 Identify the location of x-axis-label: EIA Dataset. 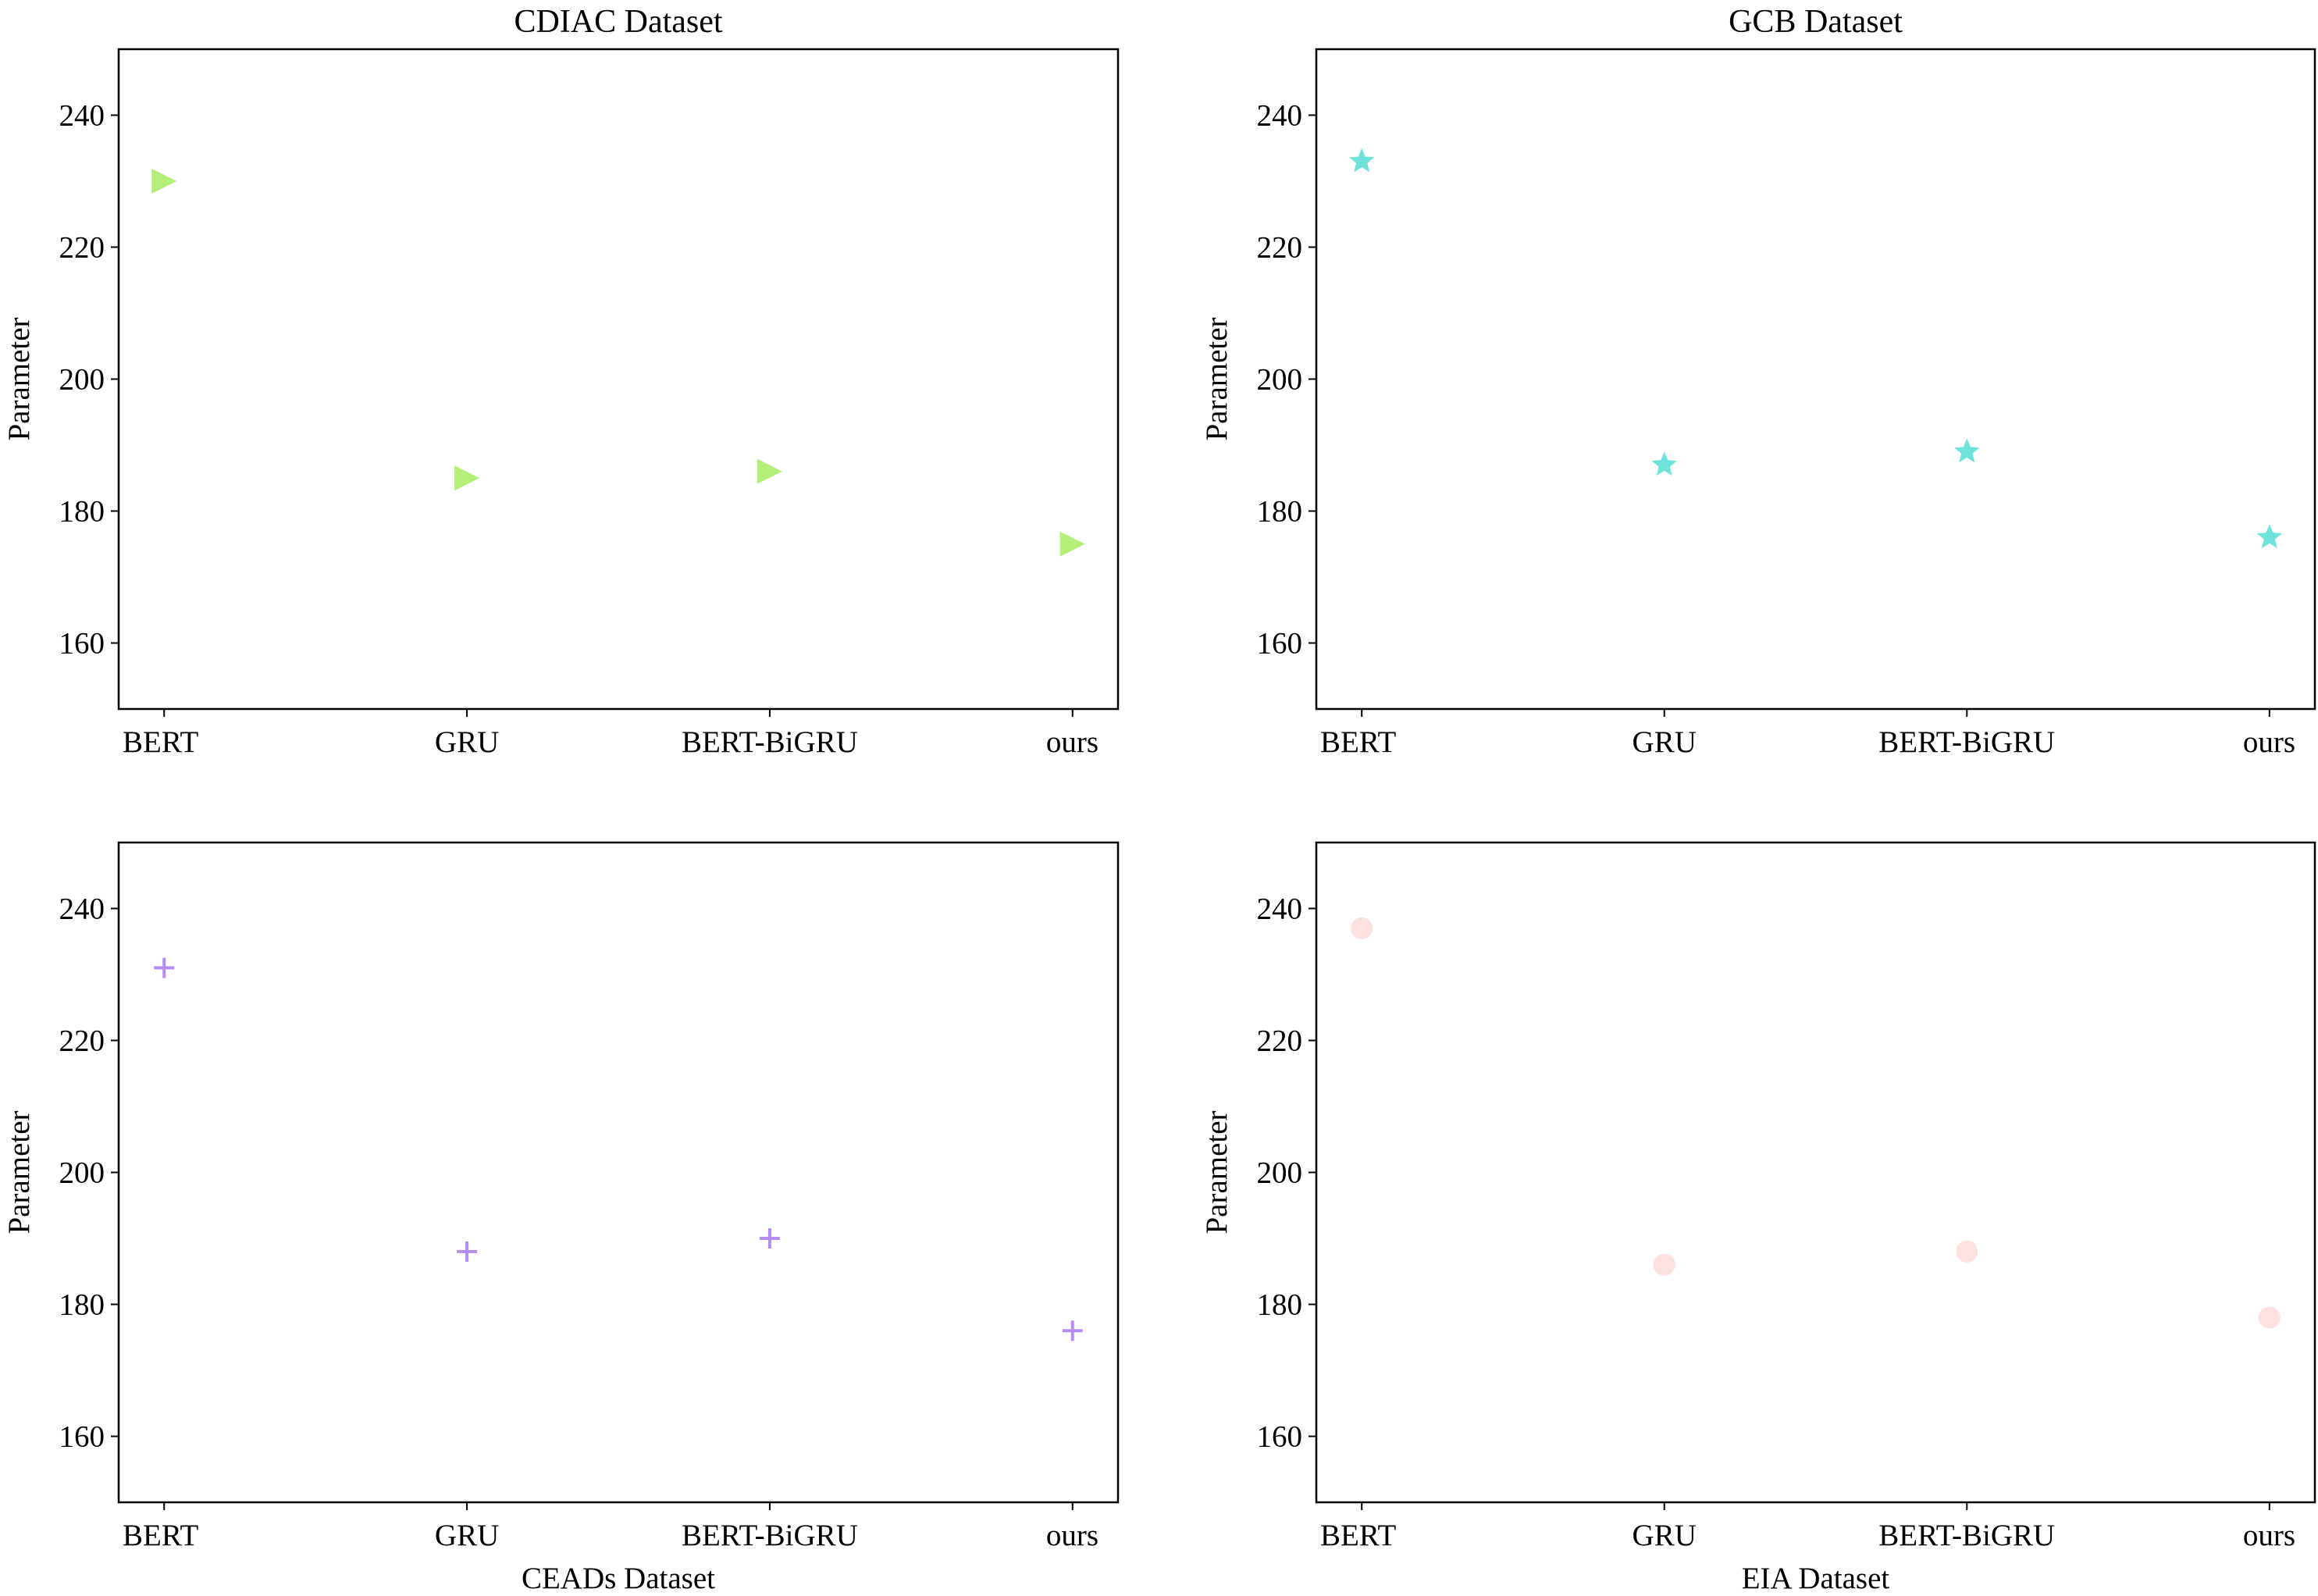
(1816, 1578).